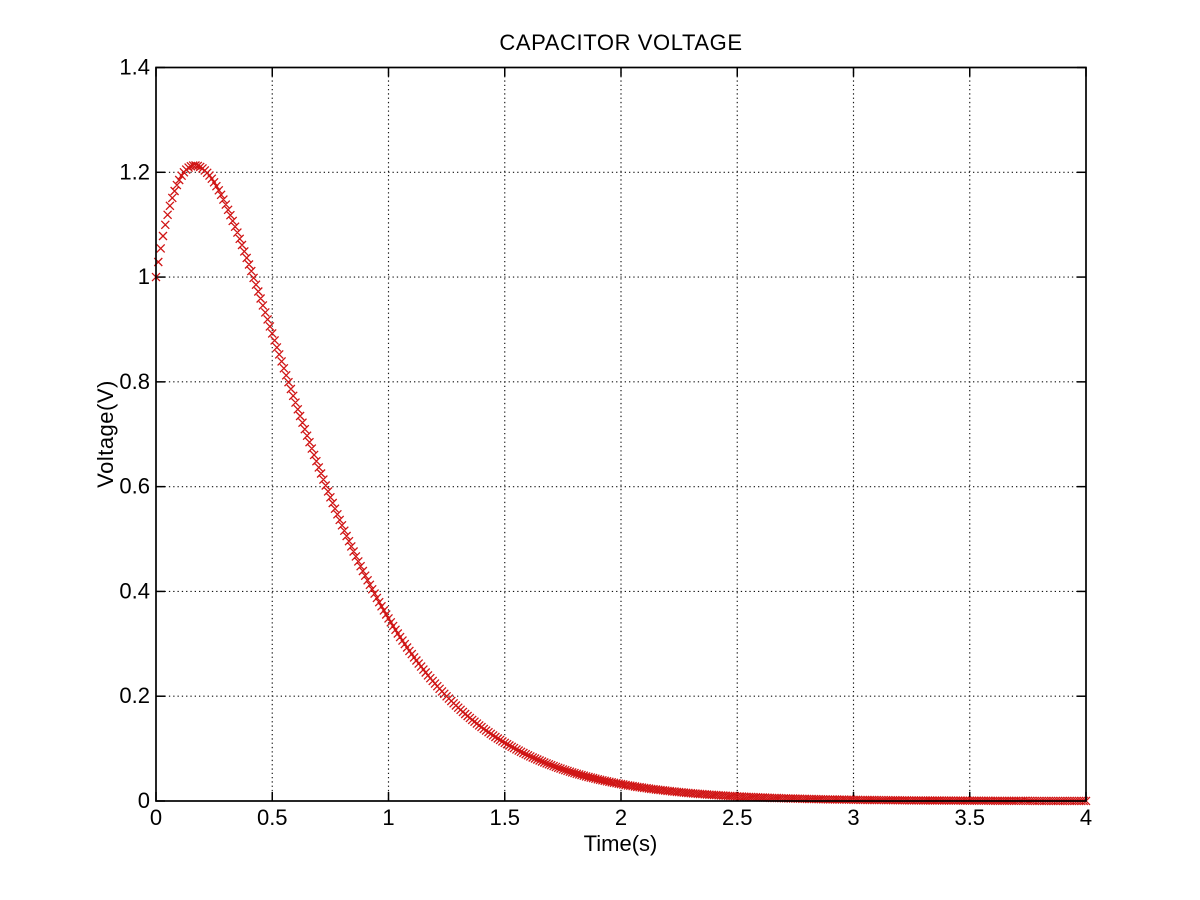 The width and height of the screenshot is (1200, 900). What do you see at coordinates (853, 817) in the screenshot?
I see `svg-text: 3` at bounding box center [853, 817].